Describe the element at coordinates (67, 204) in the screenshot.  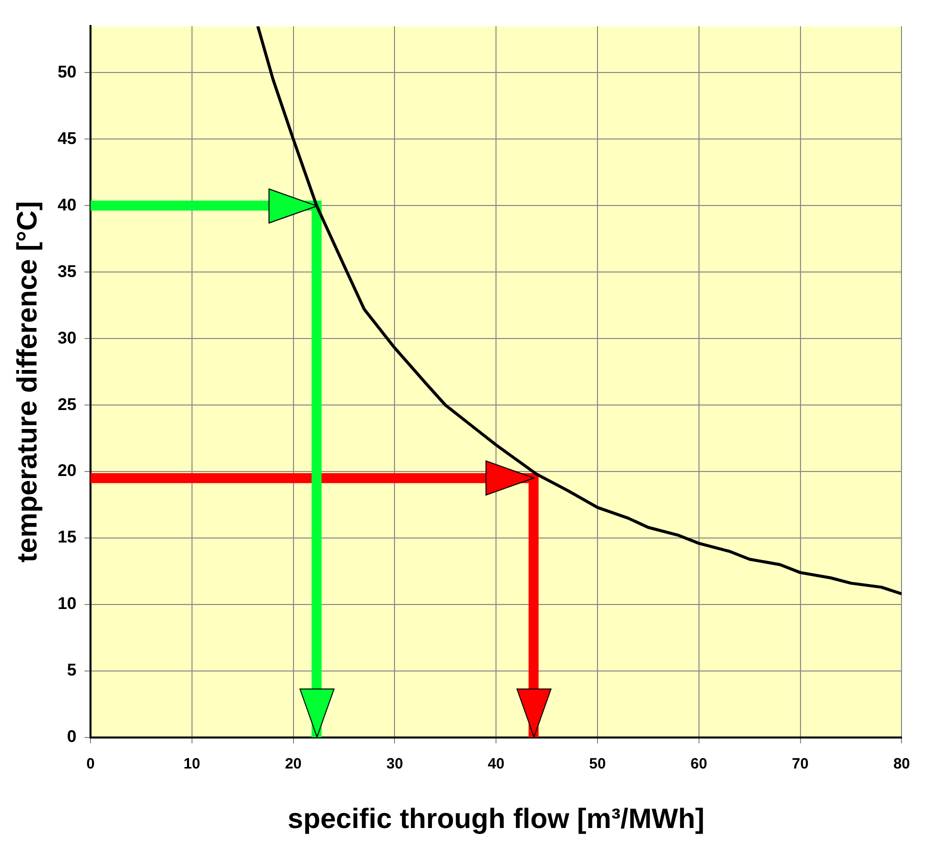
I see `y-tick-label: 40` at that location.